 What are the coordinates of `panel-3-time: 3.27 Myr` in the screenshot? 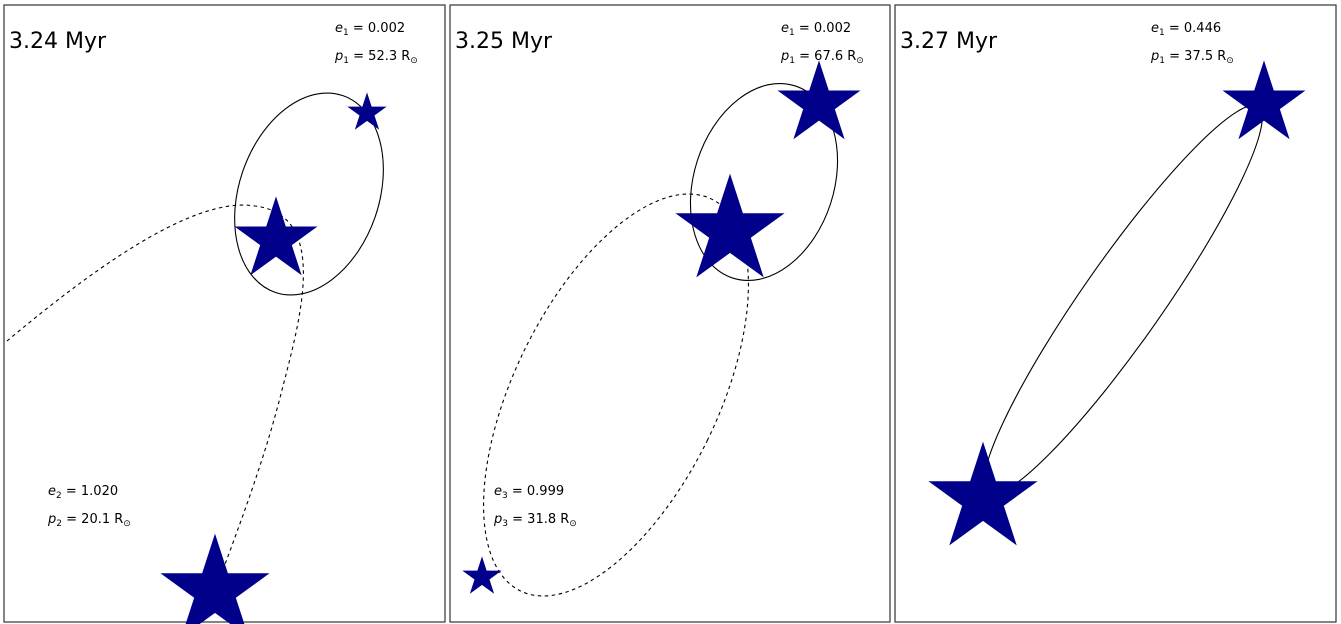 It's located at (949, 41).